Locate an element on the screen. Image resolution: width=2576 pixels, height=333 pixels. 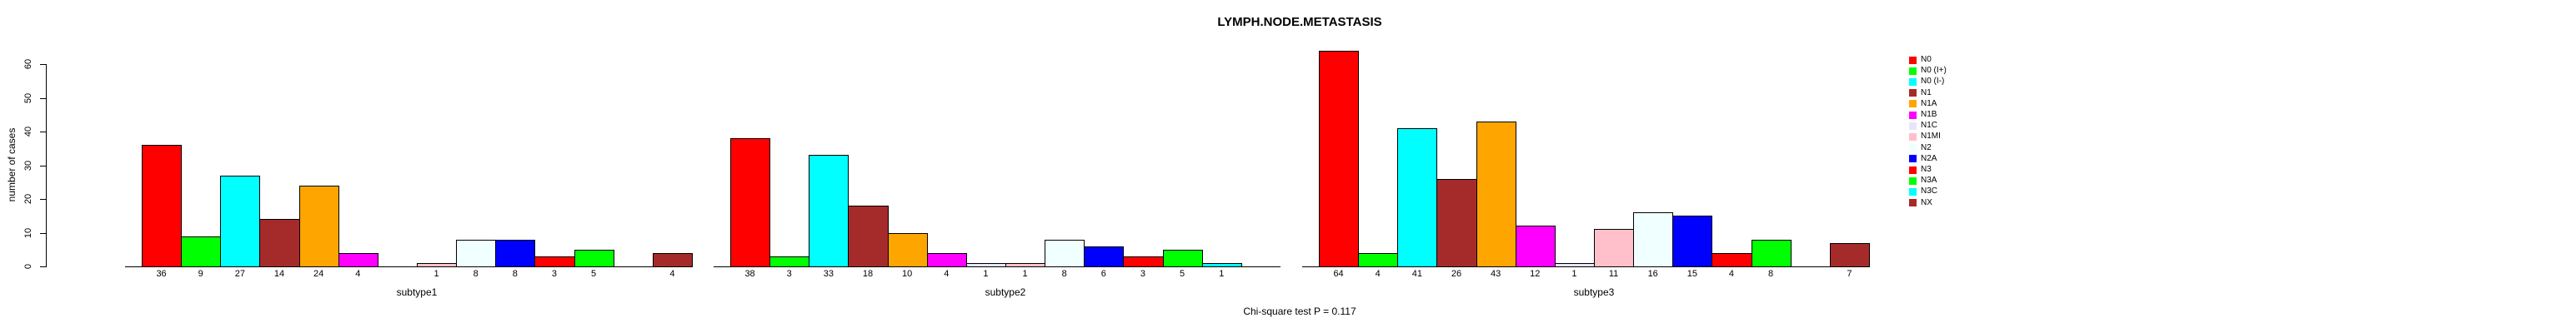
legend-item-label: N1C is located at coordinates (1929, 126).